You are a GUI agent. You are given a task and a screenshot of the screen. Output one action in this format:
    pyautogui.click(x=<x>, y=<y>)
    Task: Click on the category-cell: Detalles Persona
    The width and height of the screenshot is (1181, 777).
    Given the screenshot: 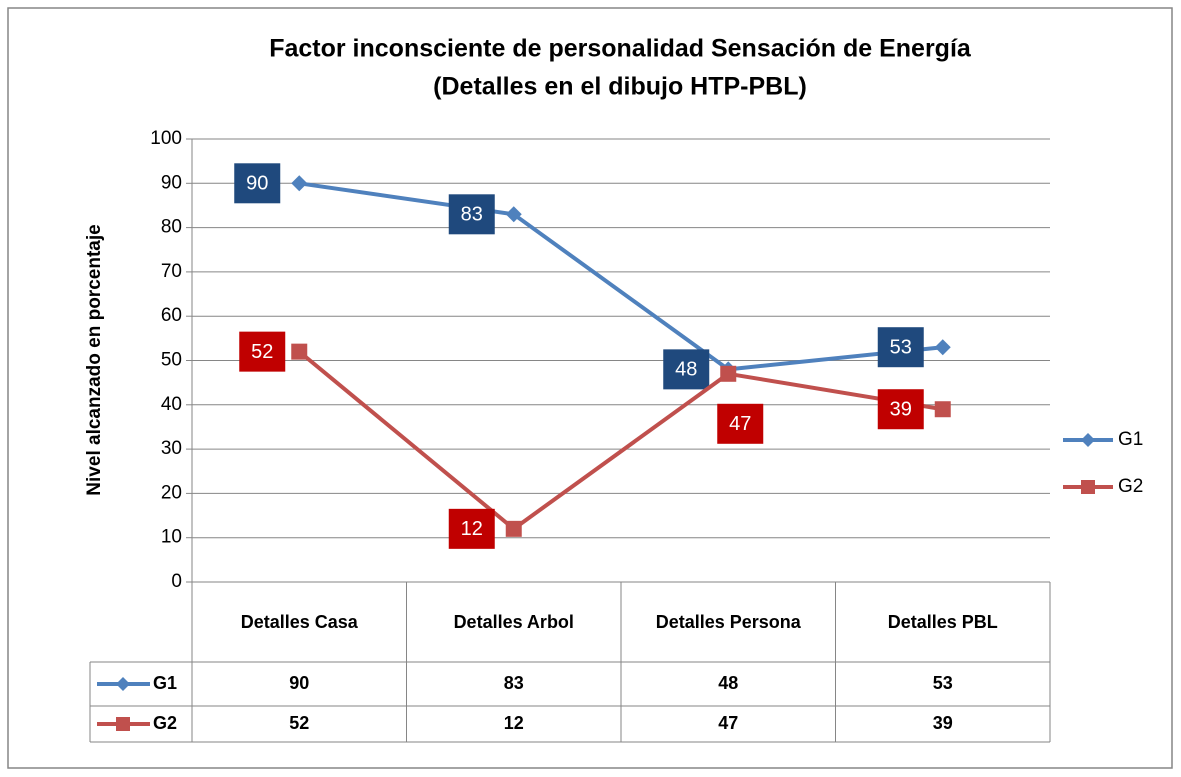 What is the action you would take?
    pyautogui.click(x=728, y=622)
    